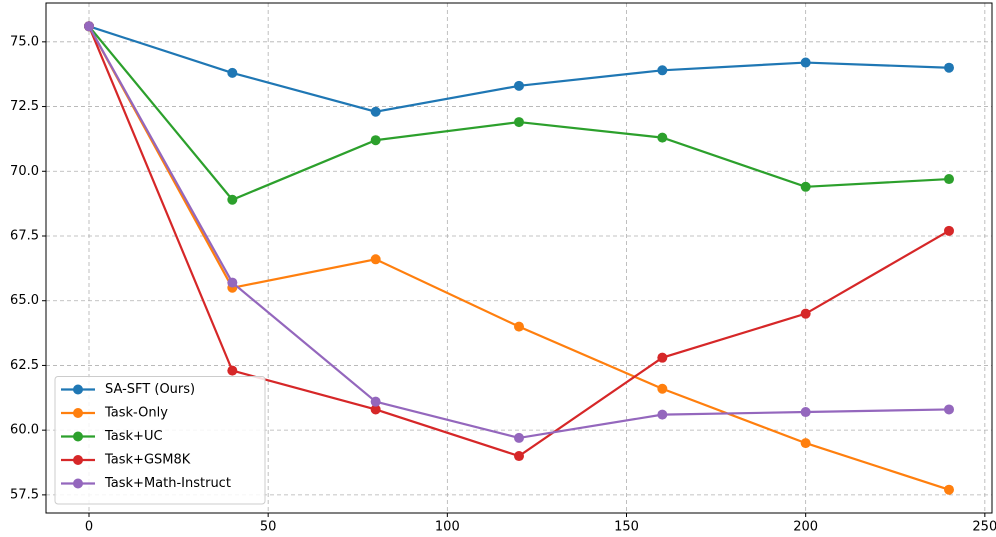  What do you see at coordinates (150, 389) in the screenshot?
I see `legend-label: SA-SFT (Ours)` at bounding box center [150, 389].